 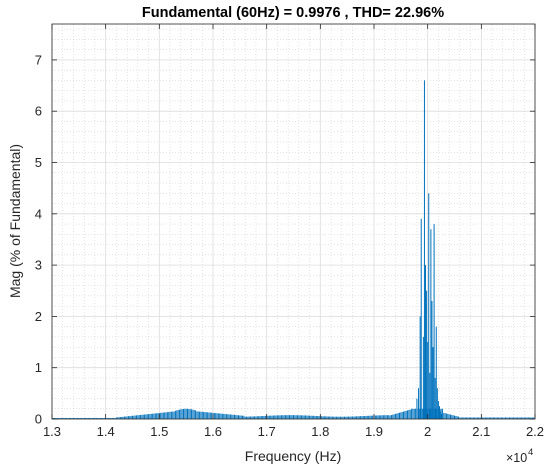 I want to click on x-axis-label: Frequency (Hz), so click(x=293, y=456).